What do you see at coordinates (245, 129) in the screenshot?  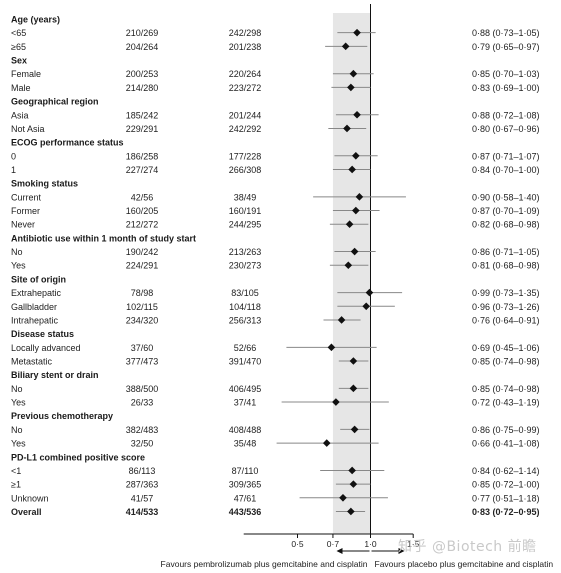 I see `placebo-events: 242/292` at bounding box center [245, 129].